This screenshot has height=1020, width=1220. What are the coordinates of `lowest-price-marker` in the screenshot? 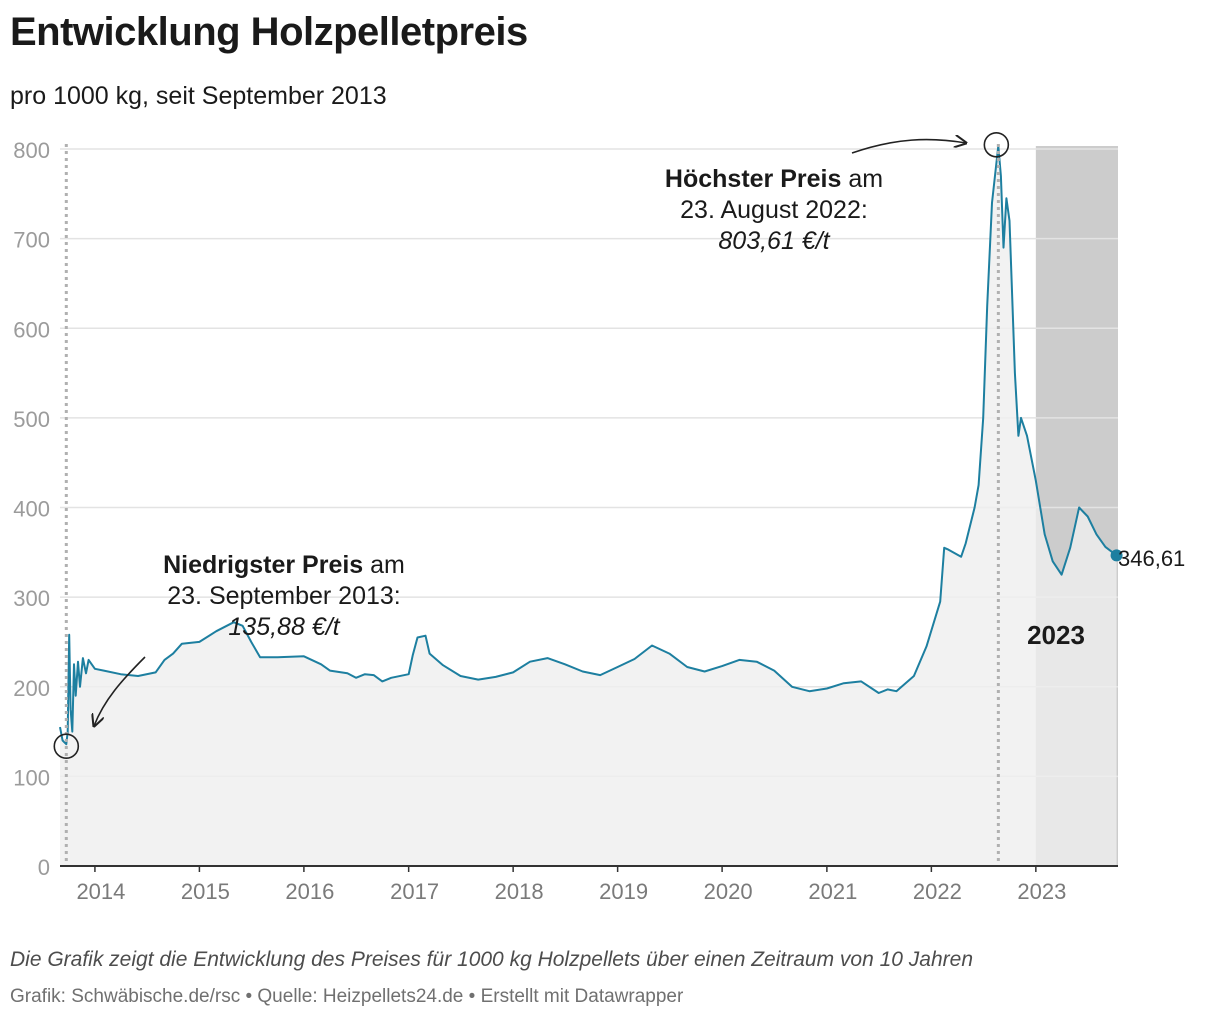 It's located at (66, 746).